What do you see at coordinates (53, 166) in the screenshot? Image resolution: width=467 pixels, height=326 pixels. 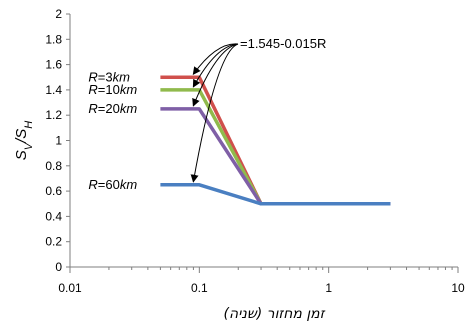 I see `y-tick-label: 0.8` at bounding box center [53, 166].